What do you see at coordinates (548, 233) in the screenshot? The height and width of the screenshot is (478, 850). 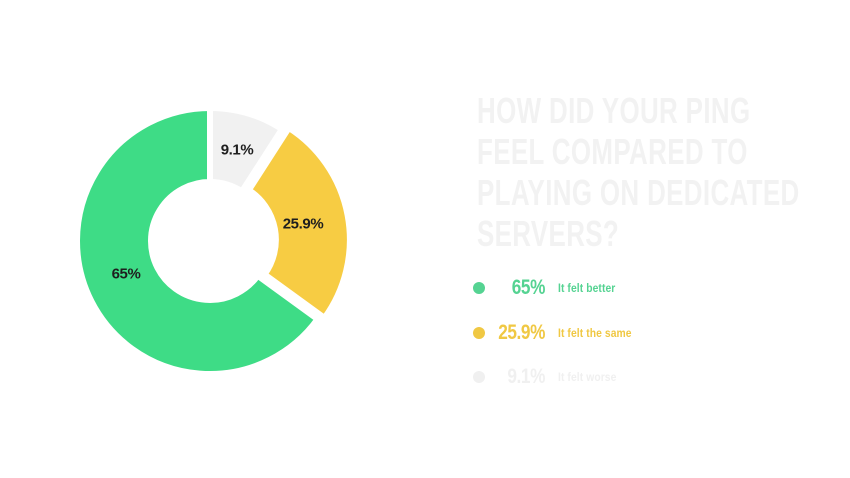 I see `title-line: SERVERS?` at bounding box center [548, 233].